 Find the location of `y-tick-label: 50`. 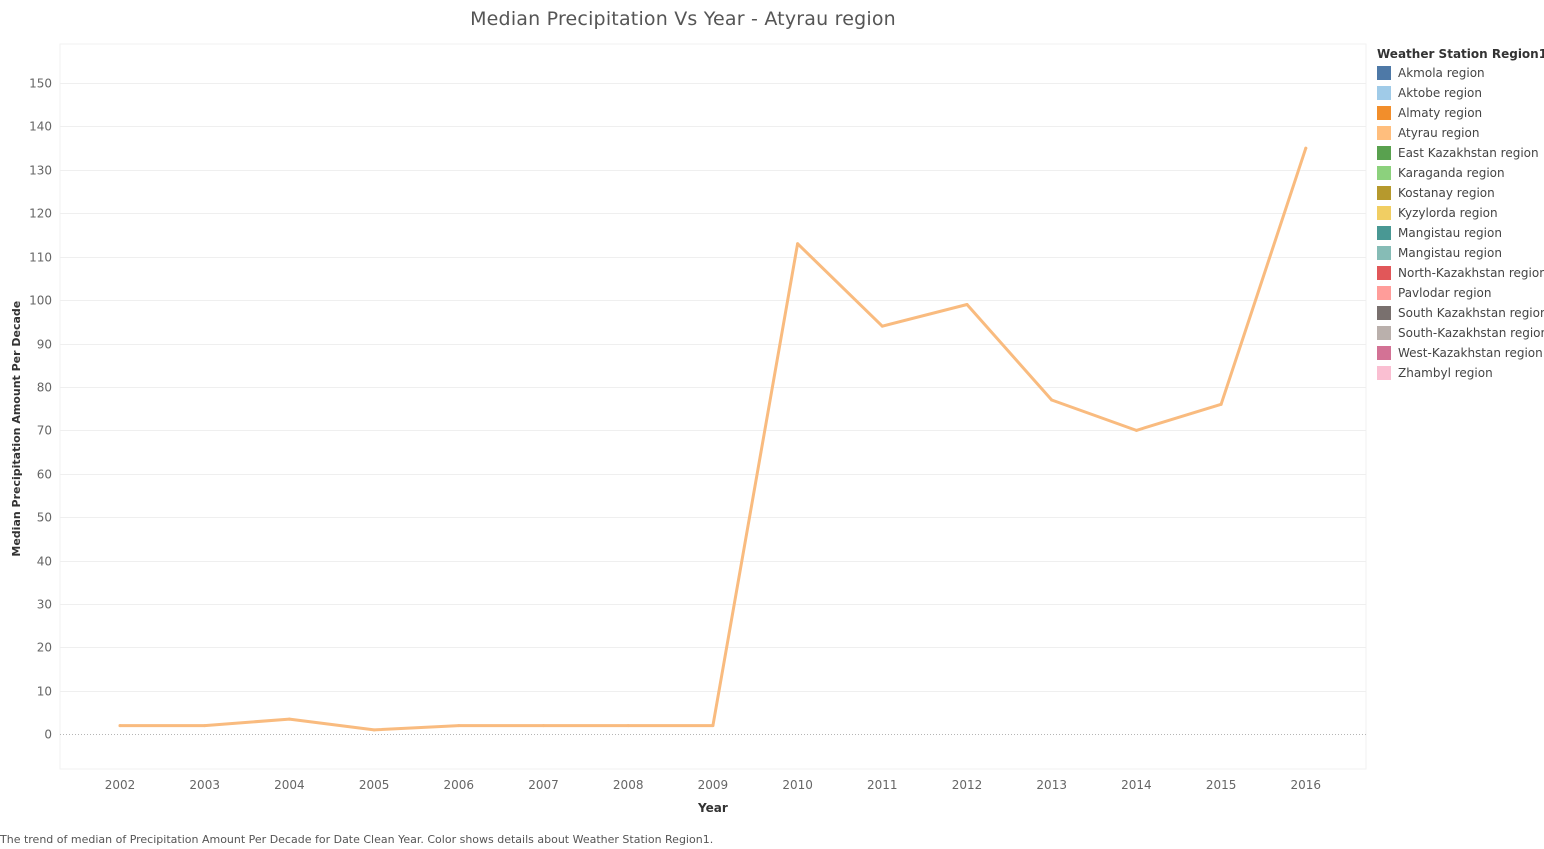

y-tick-label: 50 is located at coordinates (44, 518).